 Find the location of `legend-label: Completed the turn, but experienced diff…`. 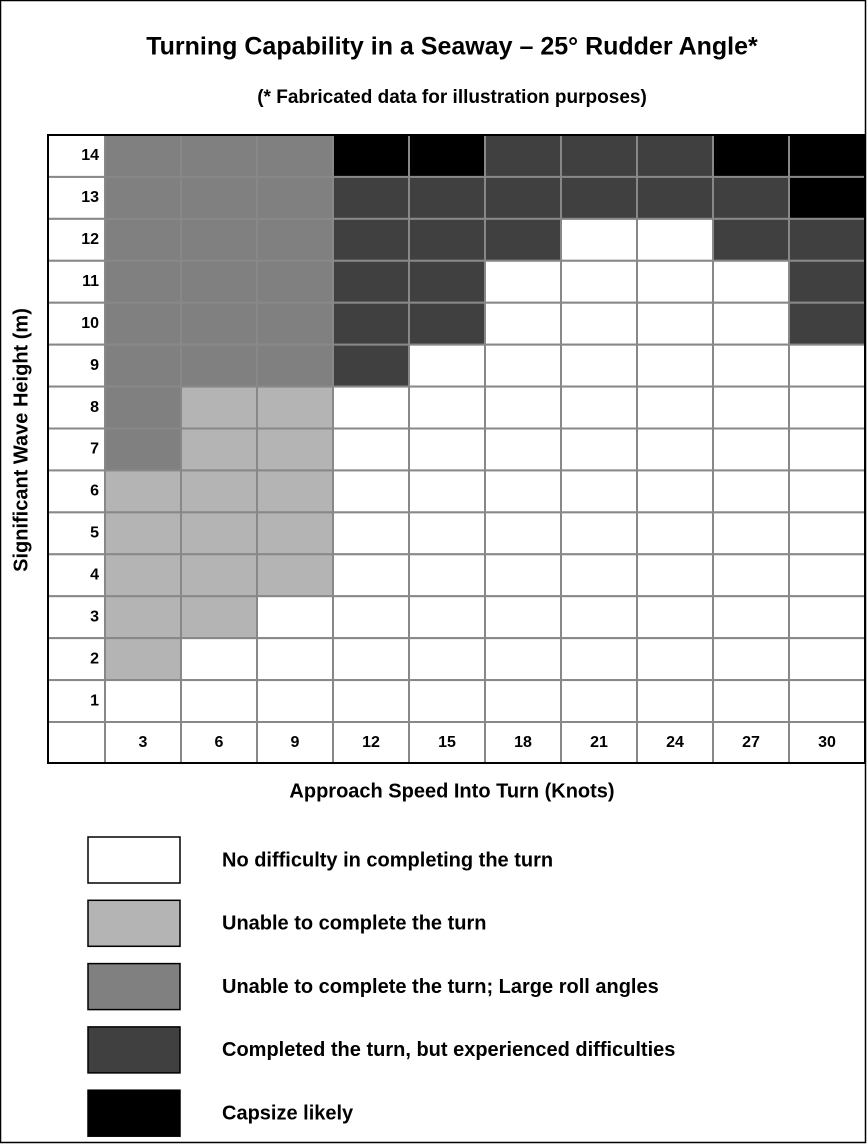

legend-label: Completed the turn, but experienced diff… is located at coordinates (448, 1050).